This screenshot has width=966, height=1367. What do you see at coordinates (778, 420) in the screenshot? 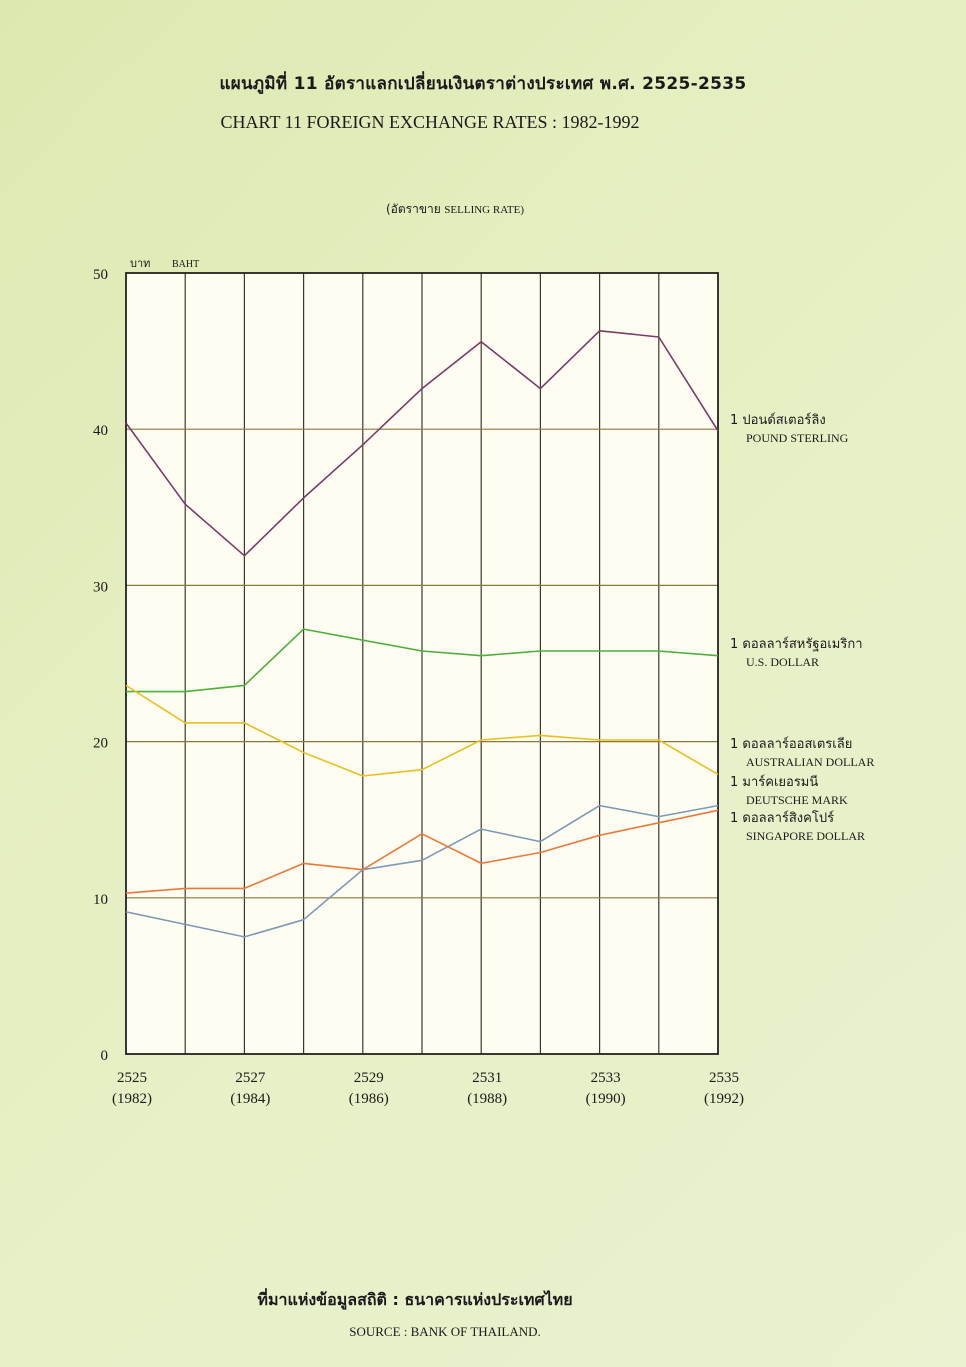
I see `legend-label-thai: 1 ปอนด์สเตอร์ลิง` at bounding box center [778, 420].